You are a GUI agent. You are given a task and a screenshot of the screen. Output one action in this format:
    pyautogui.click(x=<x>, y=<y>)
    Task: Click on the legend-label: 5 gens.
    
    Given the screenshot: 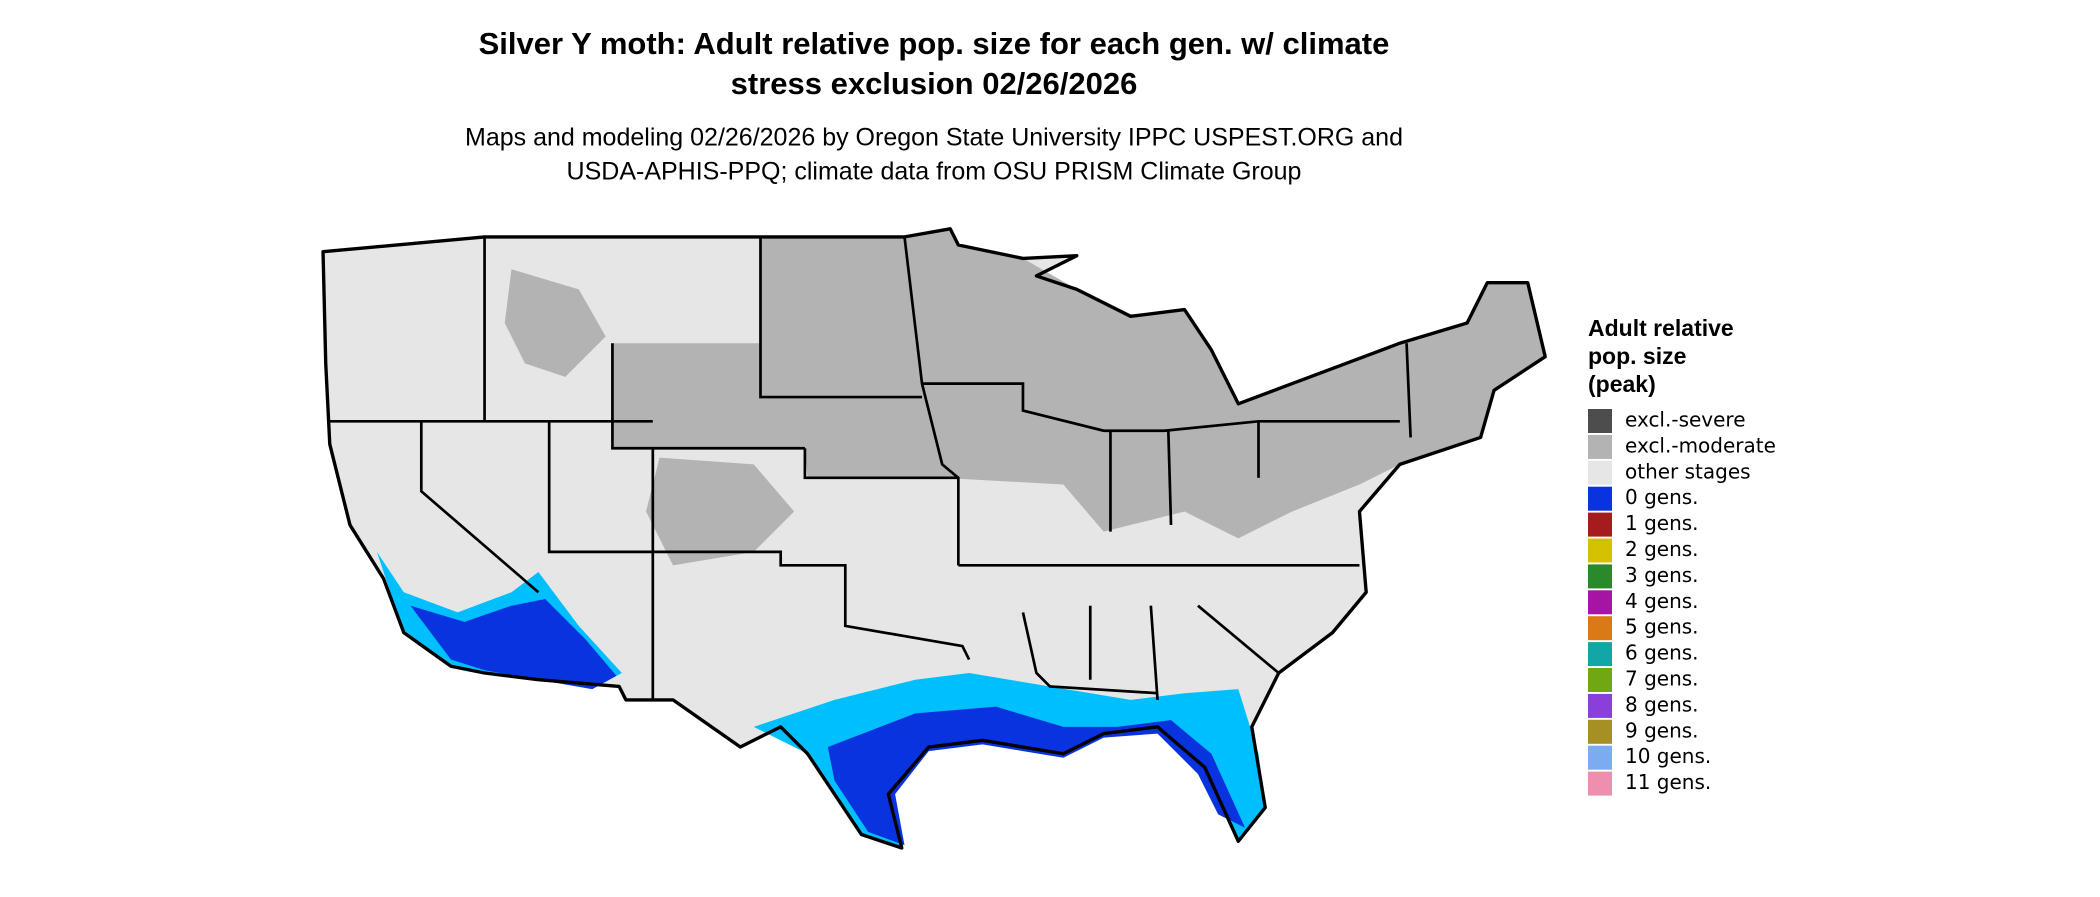 What is the action you would take?
    pyautogui.click(x=1662, y=627)
    